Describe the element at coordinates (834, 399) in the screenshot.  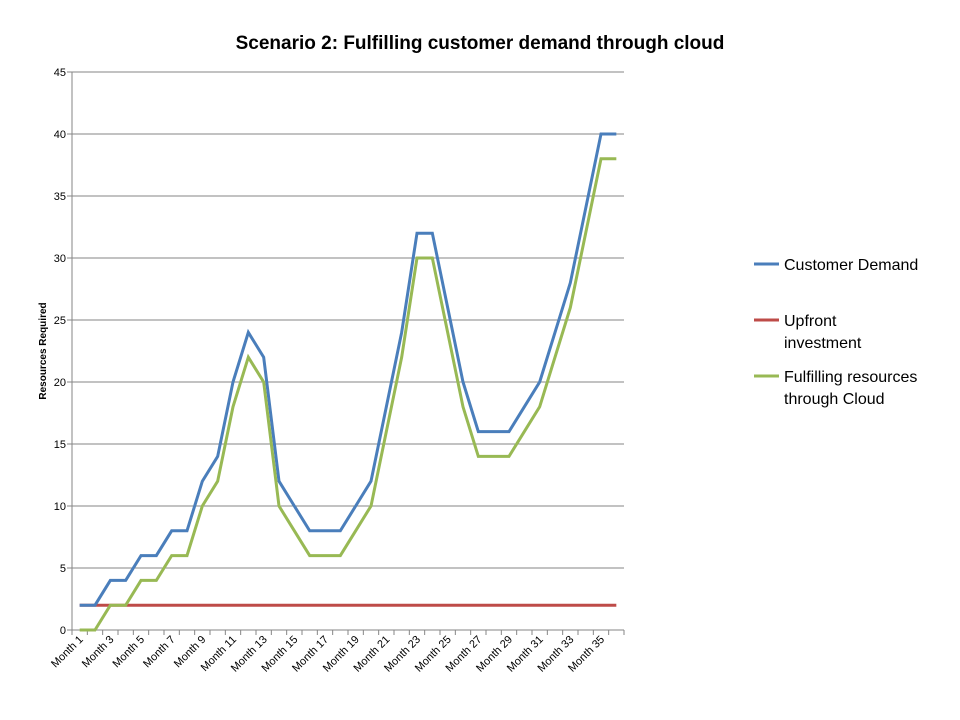
I see `legend-label: through Cloud` at that location.